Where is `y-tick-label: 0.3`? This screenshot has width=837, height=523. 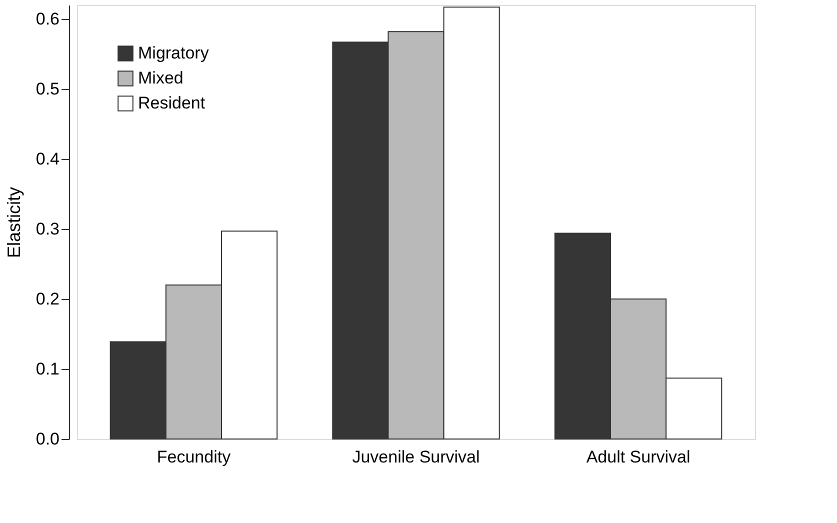 y-tick-label: 0.3 is located at coordinates (48, 229).